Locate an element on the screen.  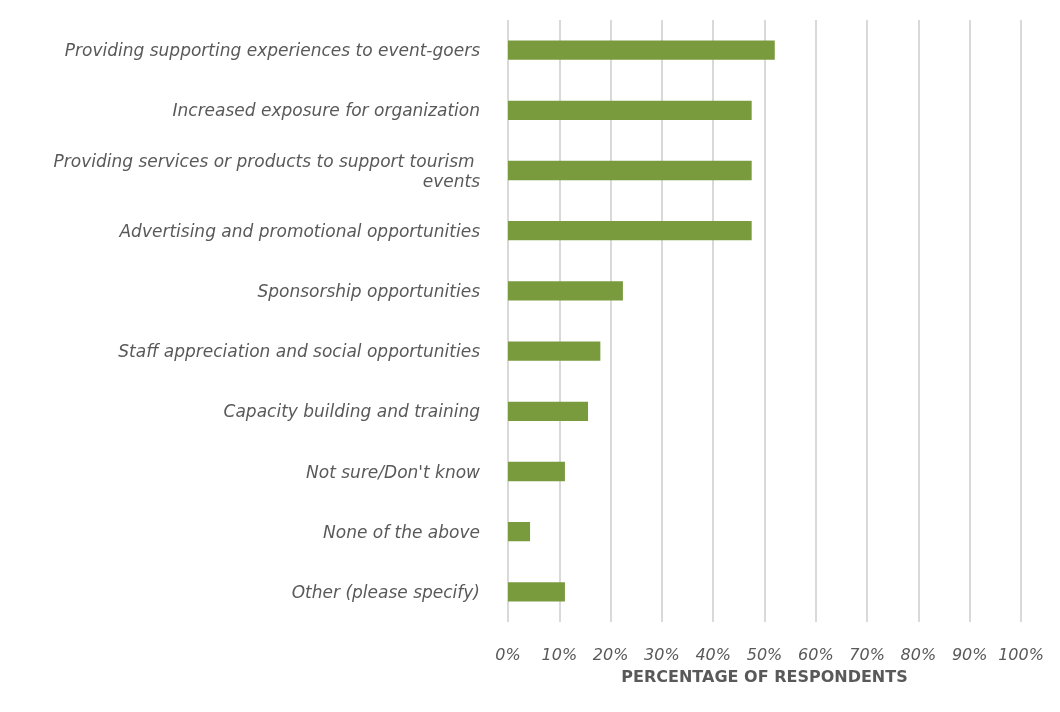
x-tick-label: 40% is located at coordinates (713, 654).